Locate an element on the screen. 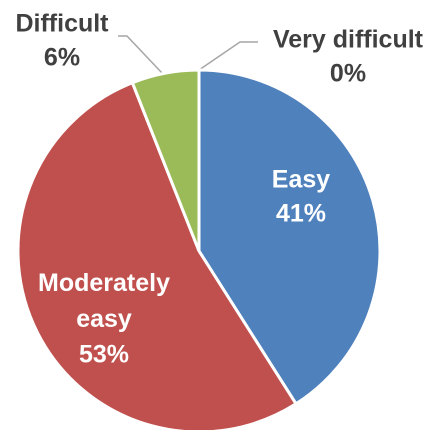 Image resolution: width=437 pixels, height=430 pixels. label-line: Moderately is located at coordinates (104, 283).